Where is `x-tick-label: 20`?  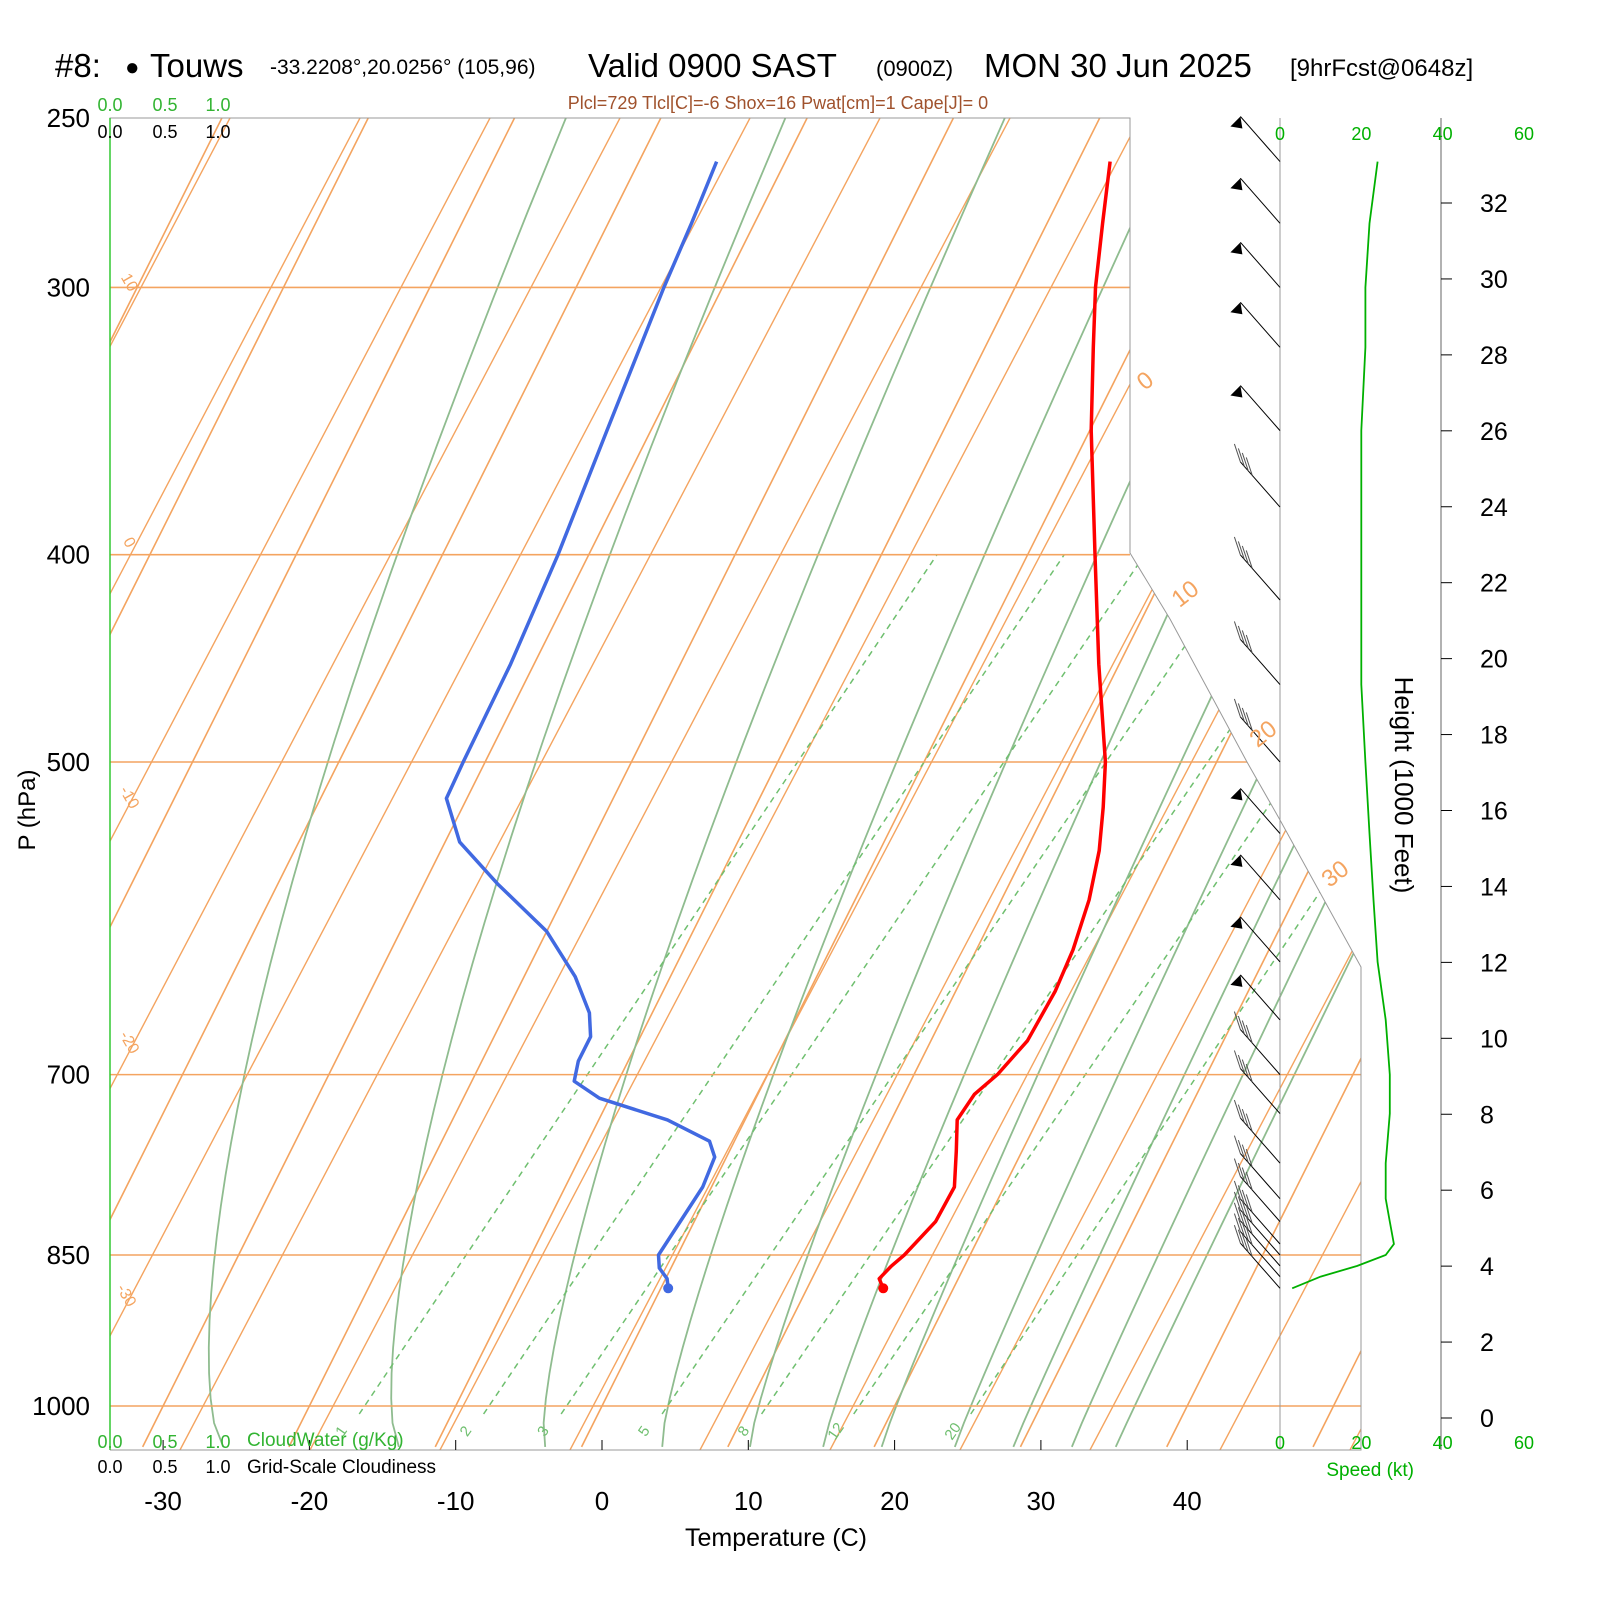 x-tick-label: 20 is located at coordinates (894, 1501).